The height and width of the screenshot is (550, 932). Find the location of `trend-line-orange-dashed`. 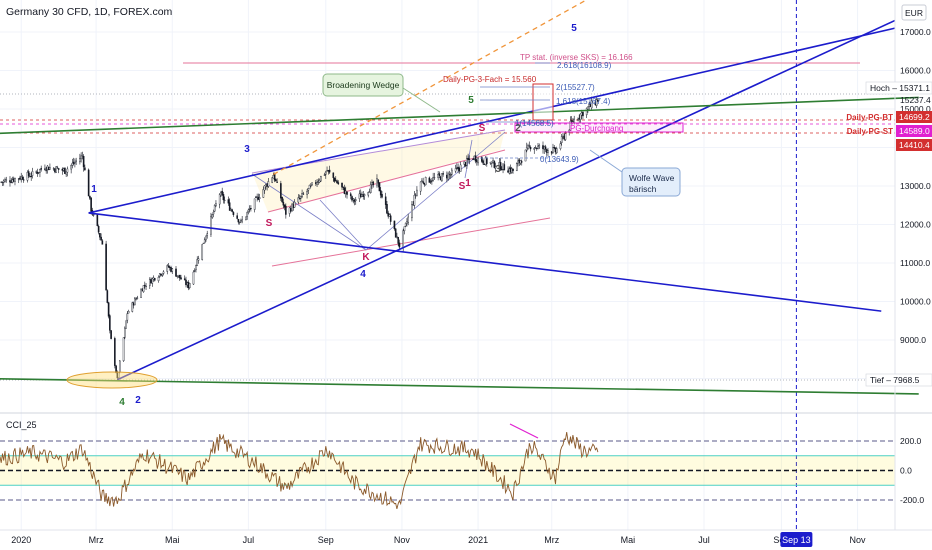

trend-line-orange-dashed is located at coordinates (430, 88).